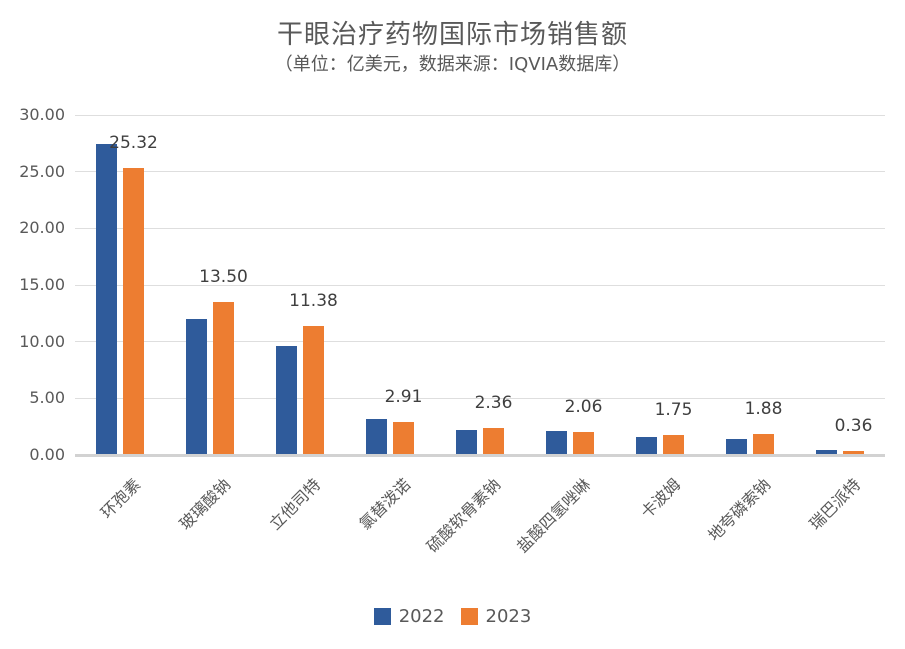 The height and width of the screenshot is (649, 905). I want to click on y-axis-tick-label: 25.00, so click(42, 171).